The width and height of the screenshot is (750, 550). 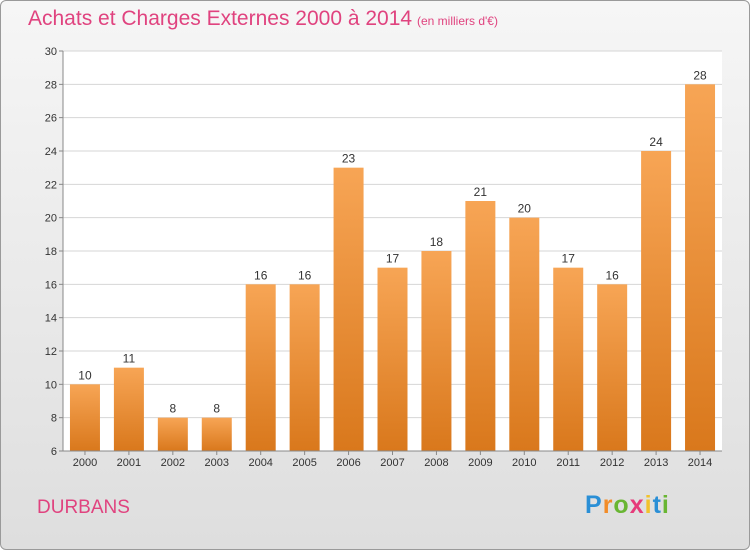 What do you see at coordinates (700, 75) in the screenshot?
I see `data-label-2014: 28` at bounding box center [700, 75].